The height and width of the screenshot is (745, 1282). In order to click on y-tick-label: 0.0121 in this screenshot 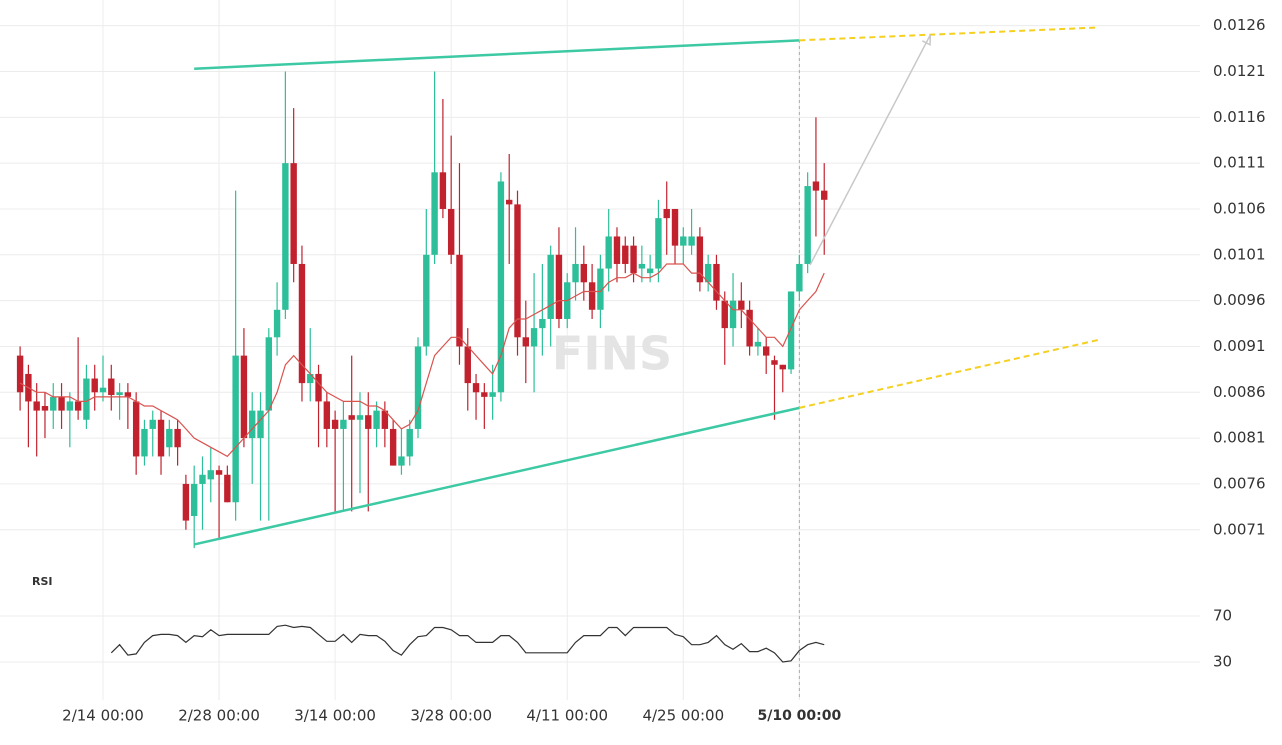, I will do `click(1239, 71)`.